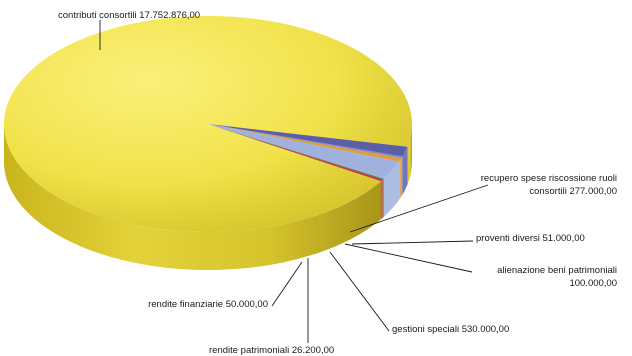  Describe the element at coordinates (530, 238) in the screenshot. I see `label-proventi-diversi: proventi diversi 51.000,00` at that location.